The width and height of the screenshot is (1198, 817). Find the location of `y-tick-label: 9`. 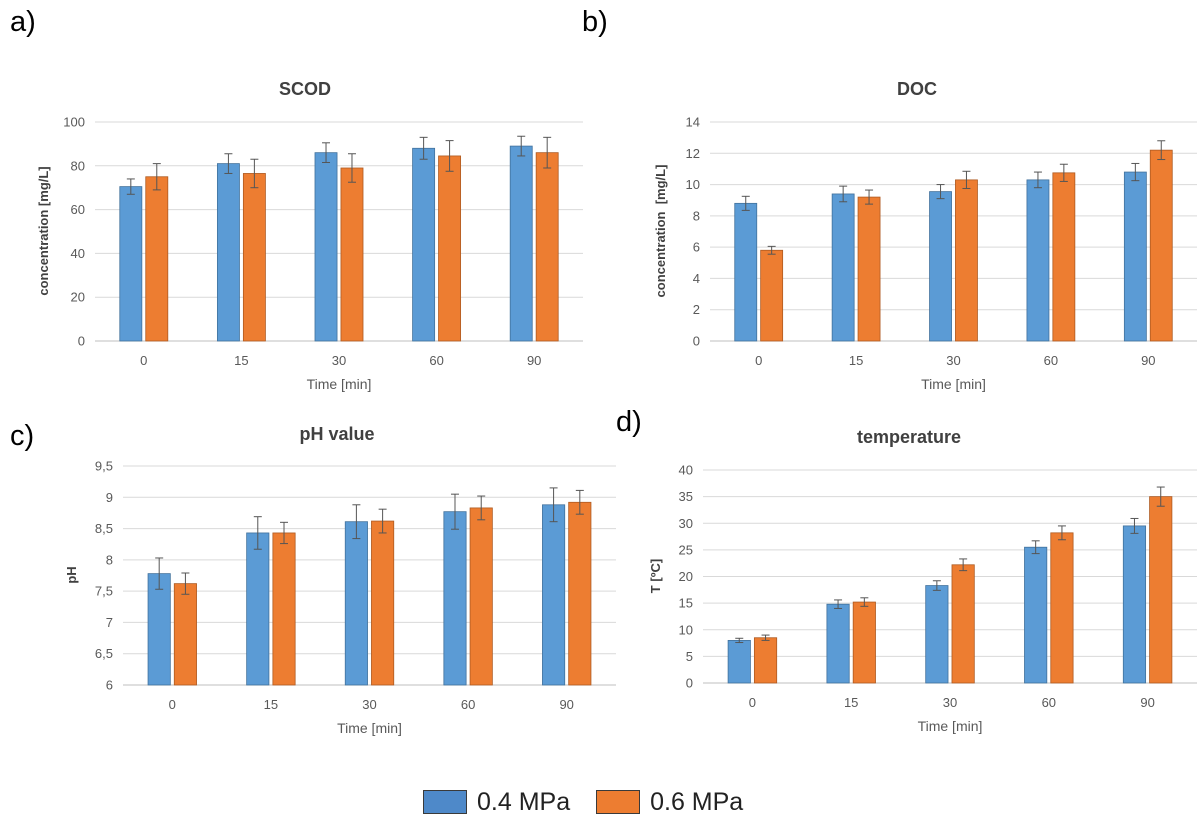

y-tick-label: 9 is located at coordinates (109, 497).